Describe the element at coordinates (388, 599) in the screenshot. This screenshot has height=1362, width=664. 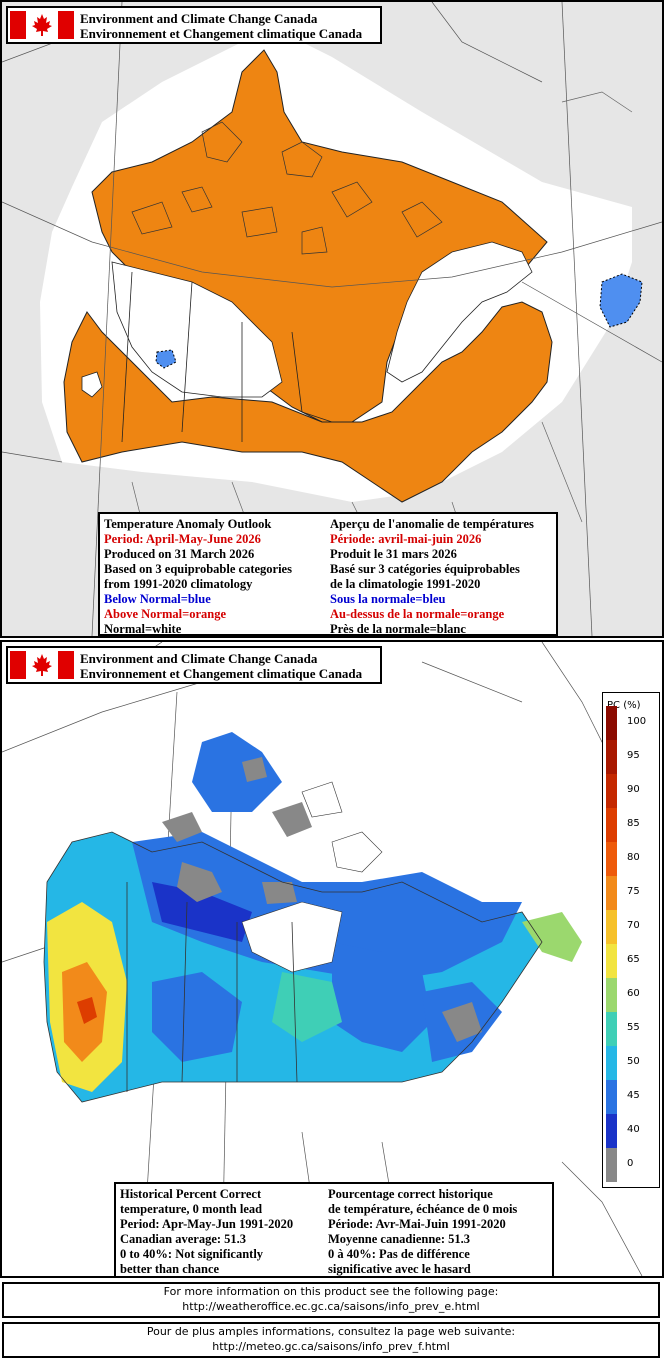
I see `outlook-legend-fr-line: Sous la normale=bleu` at that location.